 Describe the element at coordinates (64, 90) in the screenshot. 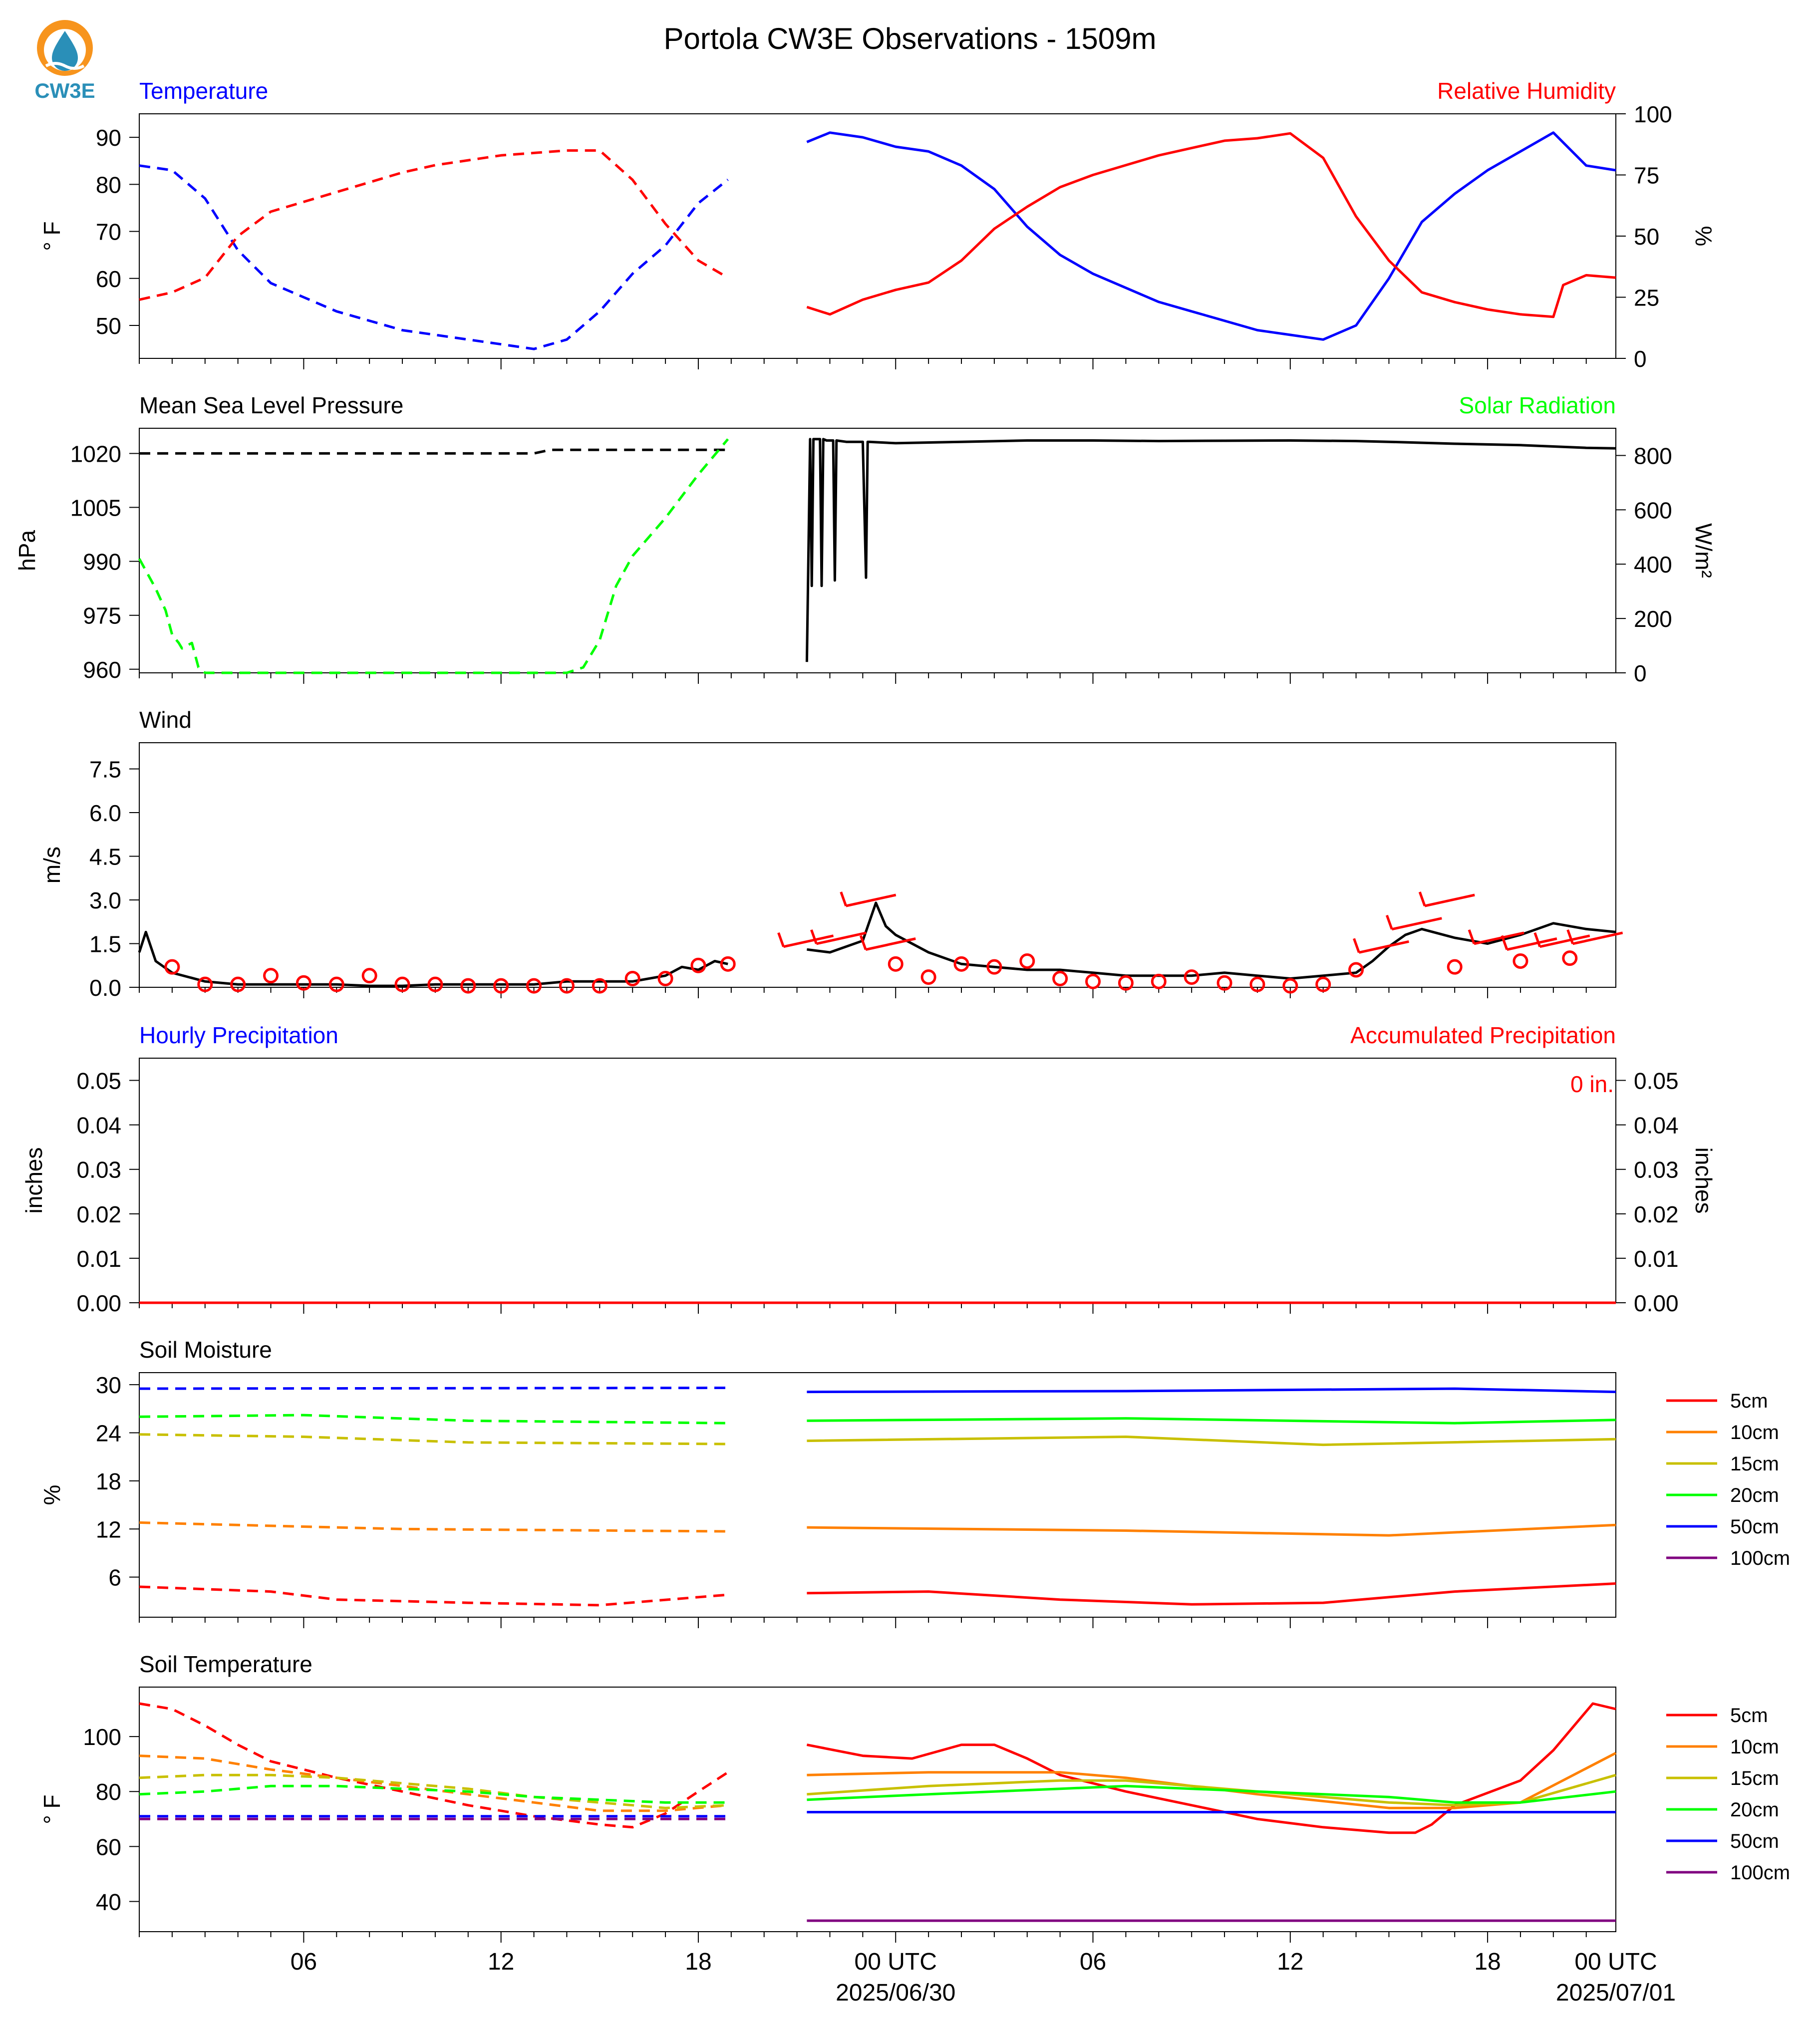

I see `logo-text: CW3E` at that location.